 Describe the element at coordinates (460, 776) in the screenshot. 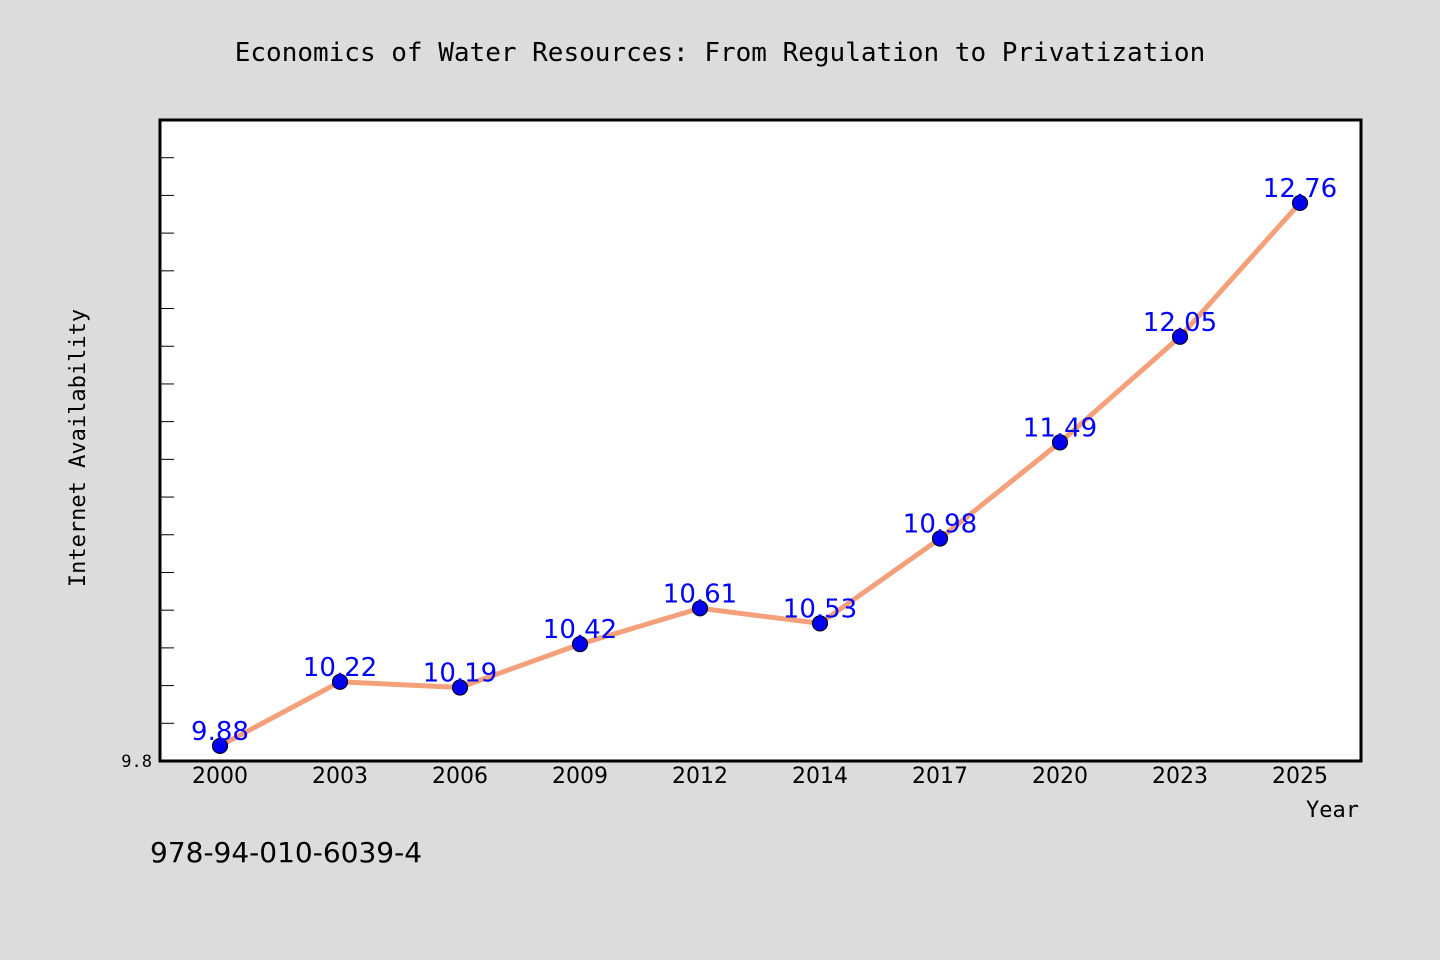

I see `x-tick-label: 2006` at that location.